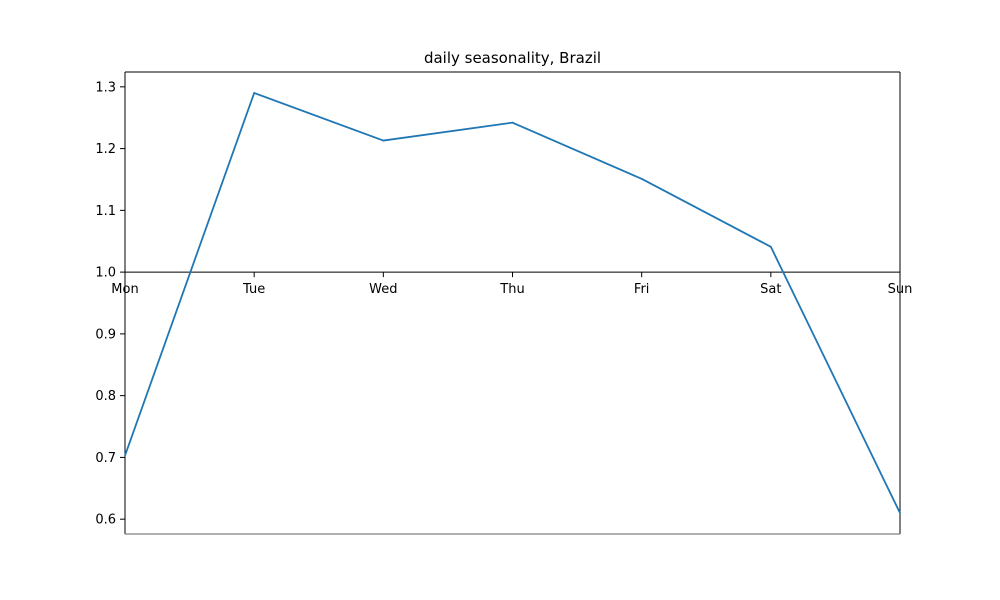 This screenshot has height=600, width=1000. What do you see at coordinates (642, 289) in the screenshot?
I see `x-tick-label: Fri` at bounding box center [642, 289].